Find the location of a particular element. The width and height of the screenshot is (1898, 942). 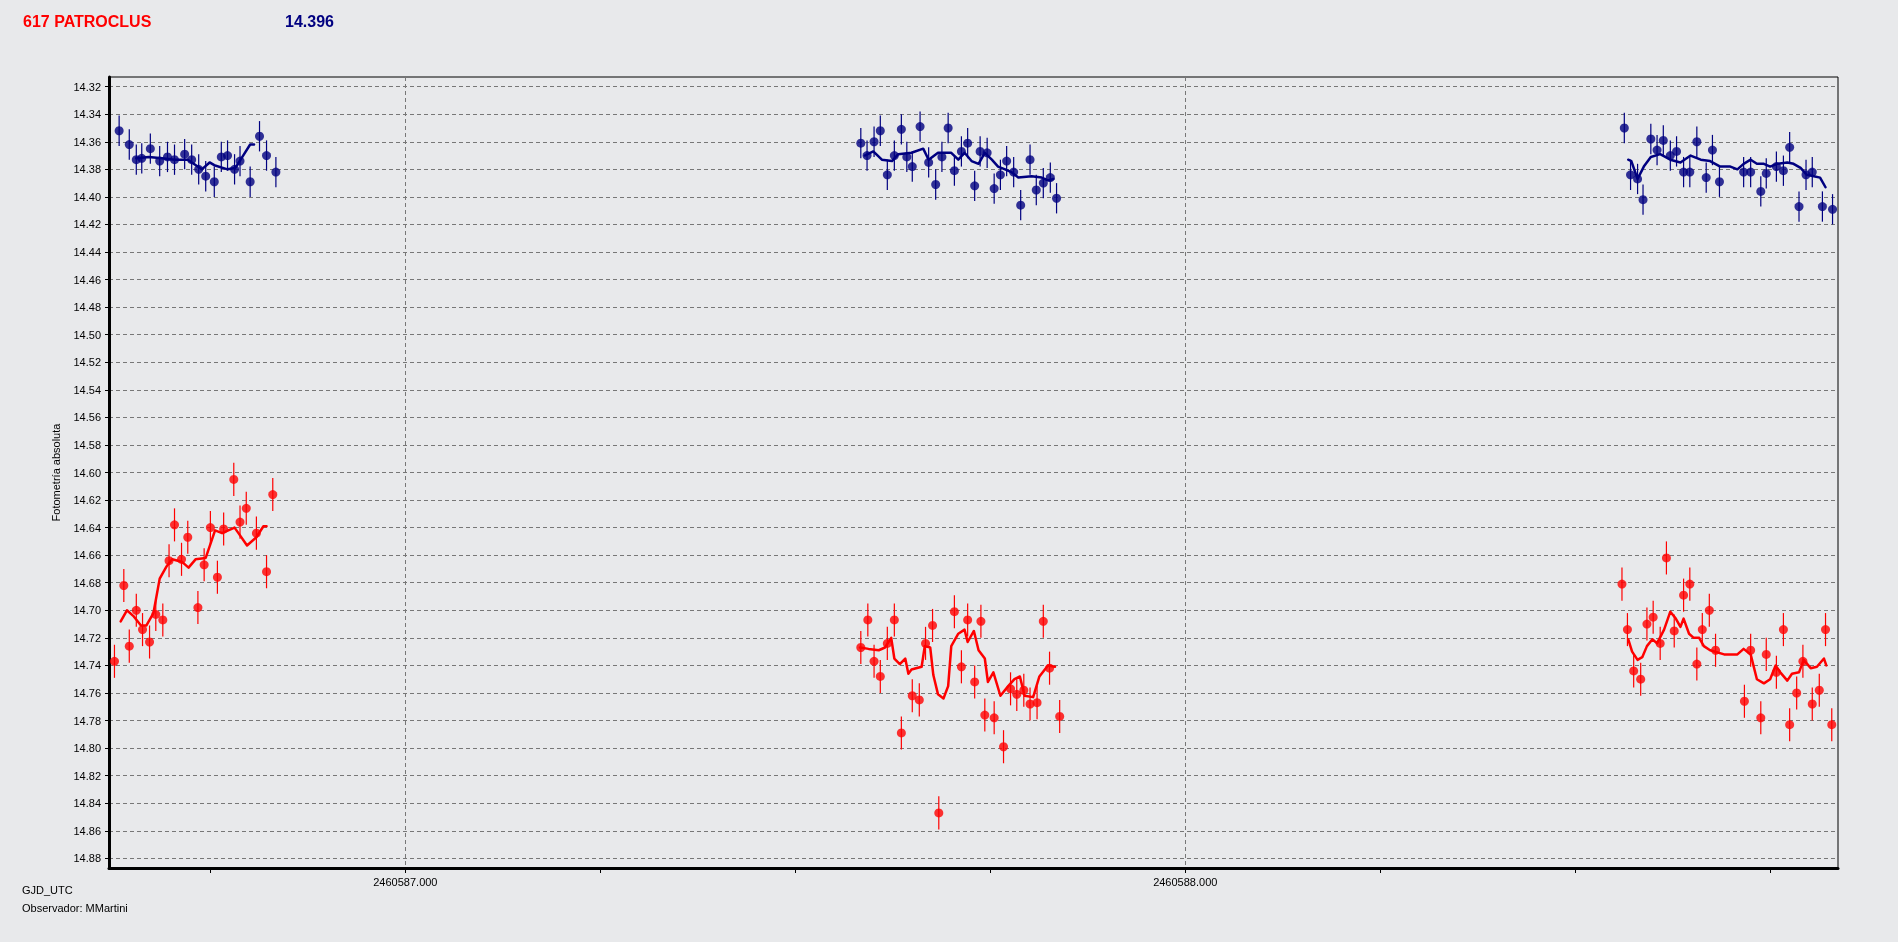

y-tick-label: 14.86 is located at coordinates (87, 830).